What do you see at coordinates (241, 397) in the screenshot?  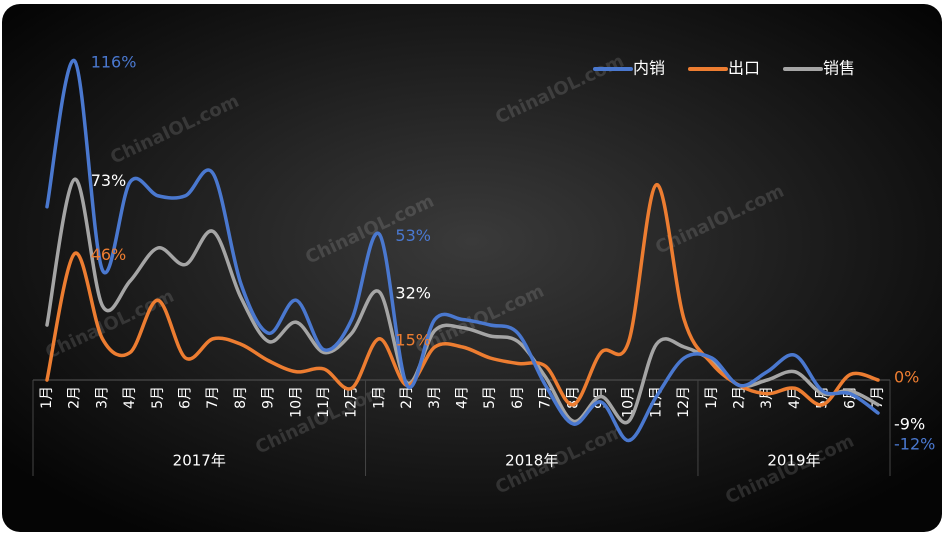 I see `x-tick-label: 8月` at bounding box center [241, 397].